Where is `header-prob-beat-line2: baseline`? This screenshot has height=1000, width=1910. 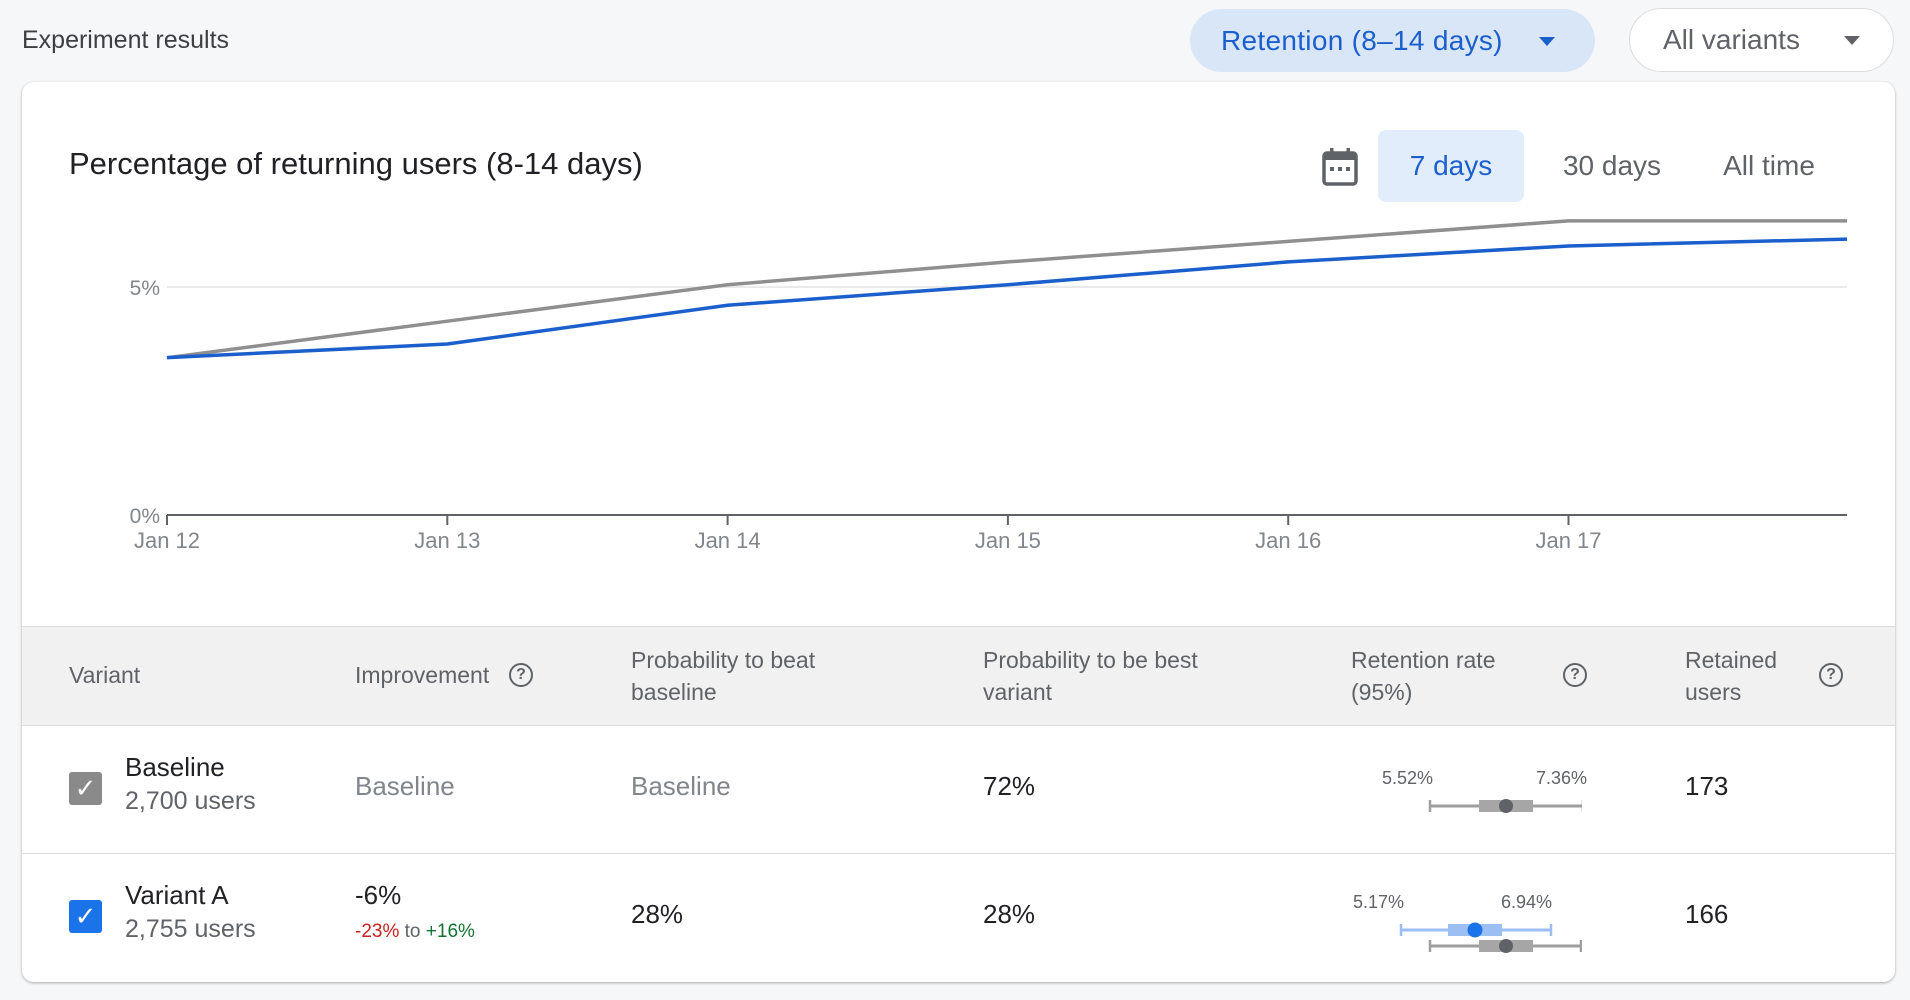
header-prob-beat-line2: baseline is located at coordinates (674, 692).